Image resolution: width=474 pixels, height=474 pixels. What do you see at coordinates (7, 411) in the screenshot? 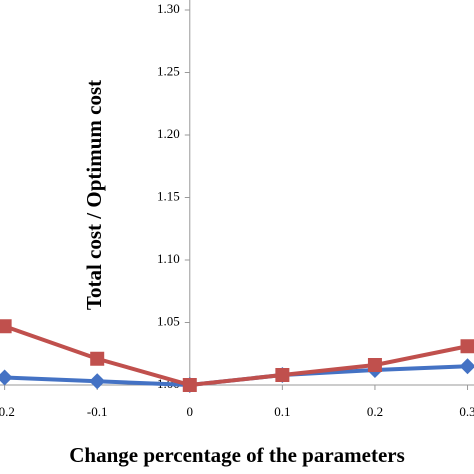
I see `x-tick-label: -0.2` at bounding box center [7, 411].